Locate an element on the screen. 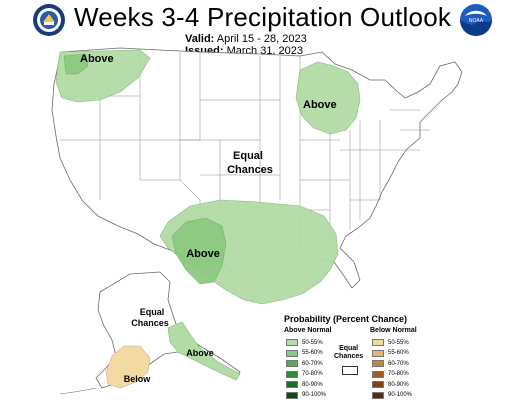 The image size is (525, 405). above-legend-row: 80-90% is located at coordinates (304, 384).